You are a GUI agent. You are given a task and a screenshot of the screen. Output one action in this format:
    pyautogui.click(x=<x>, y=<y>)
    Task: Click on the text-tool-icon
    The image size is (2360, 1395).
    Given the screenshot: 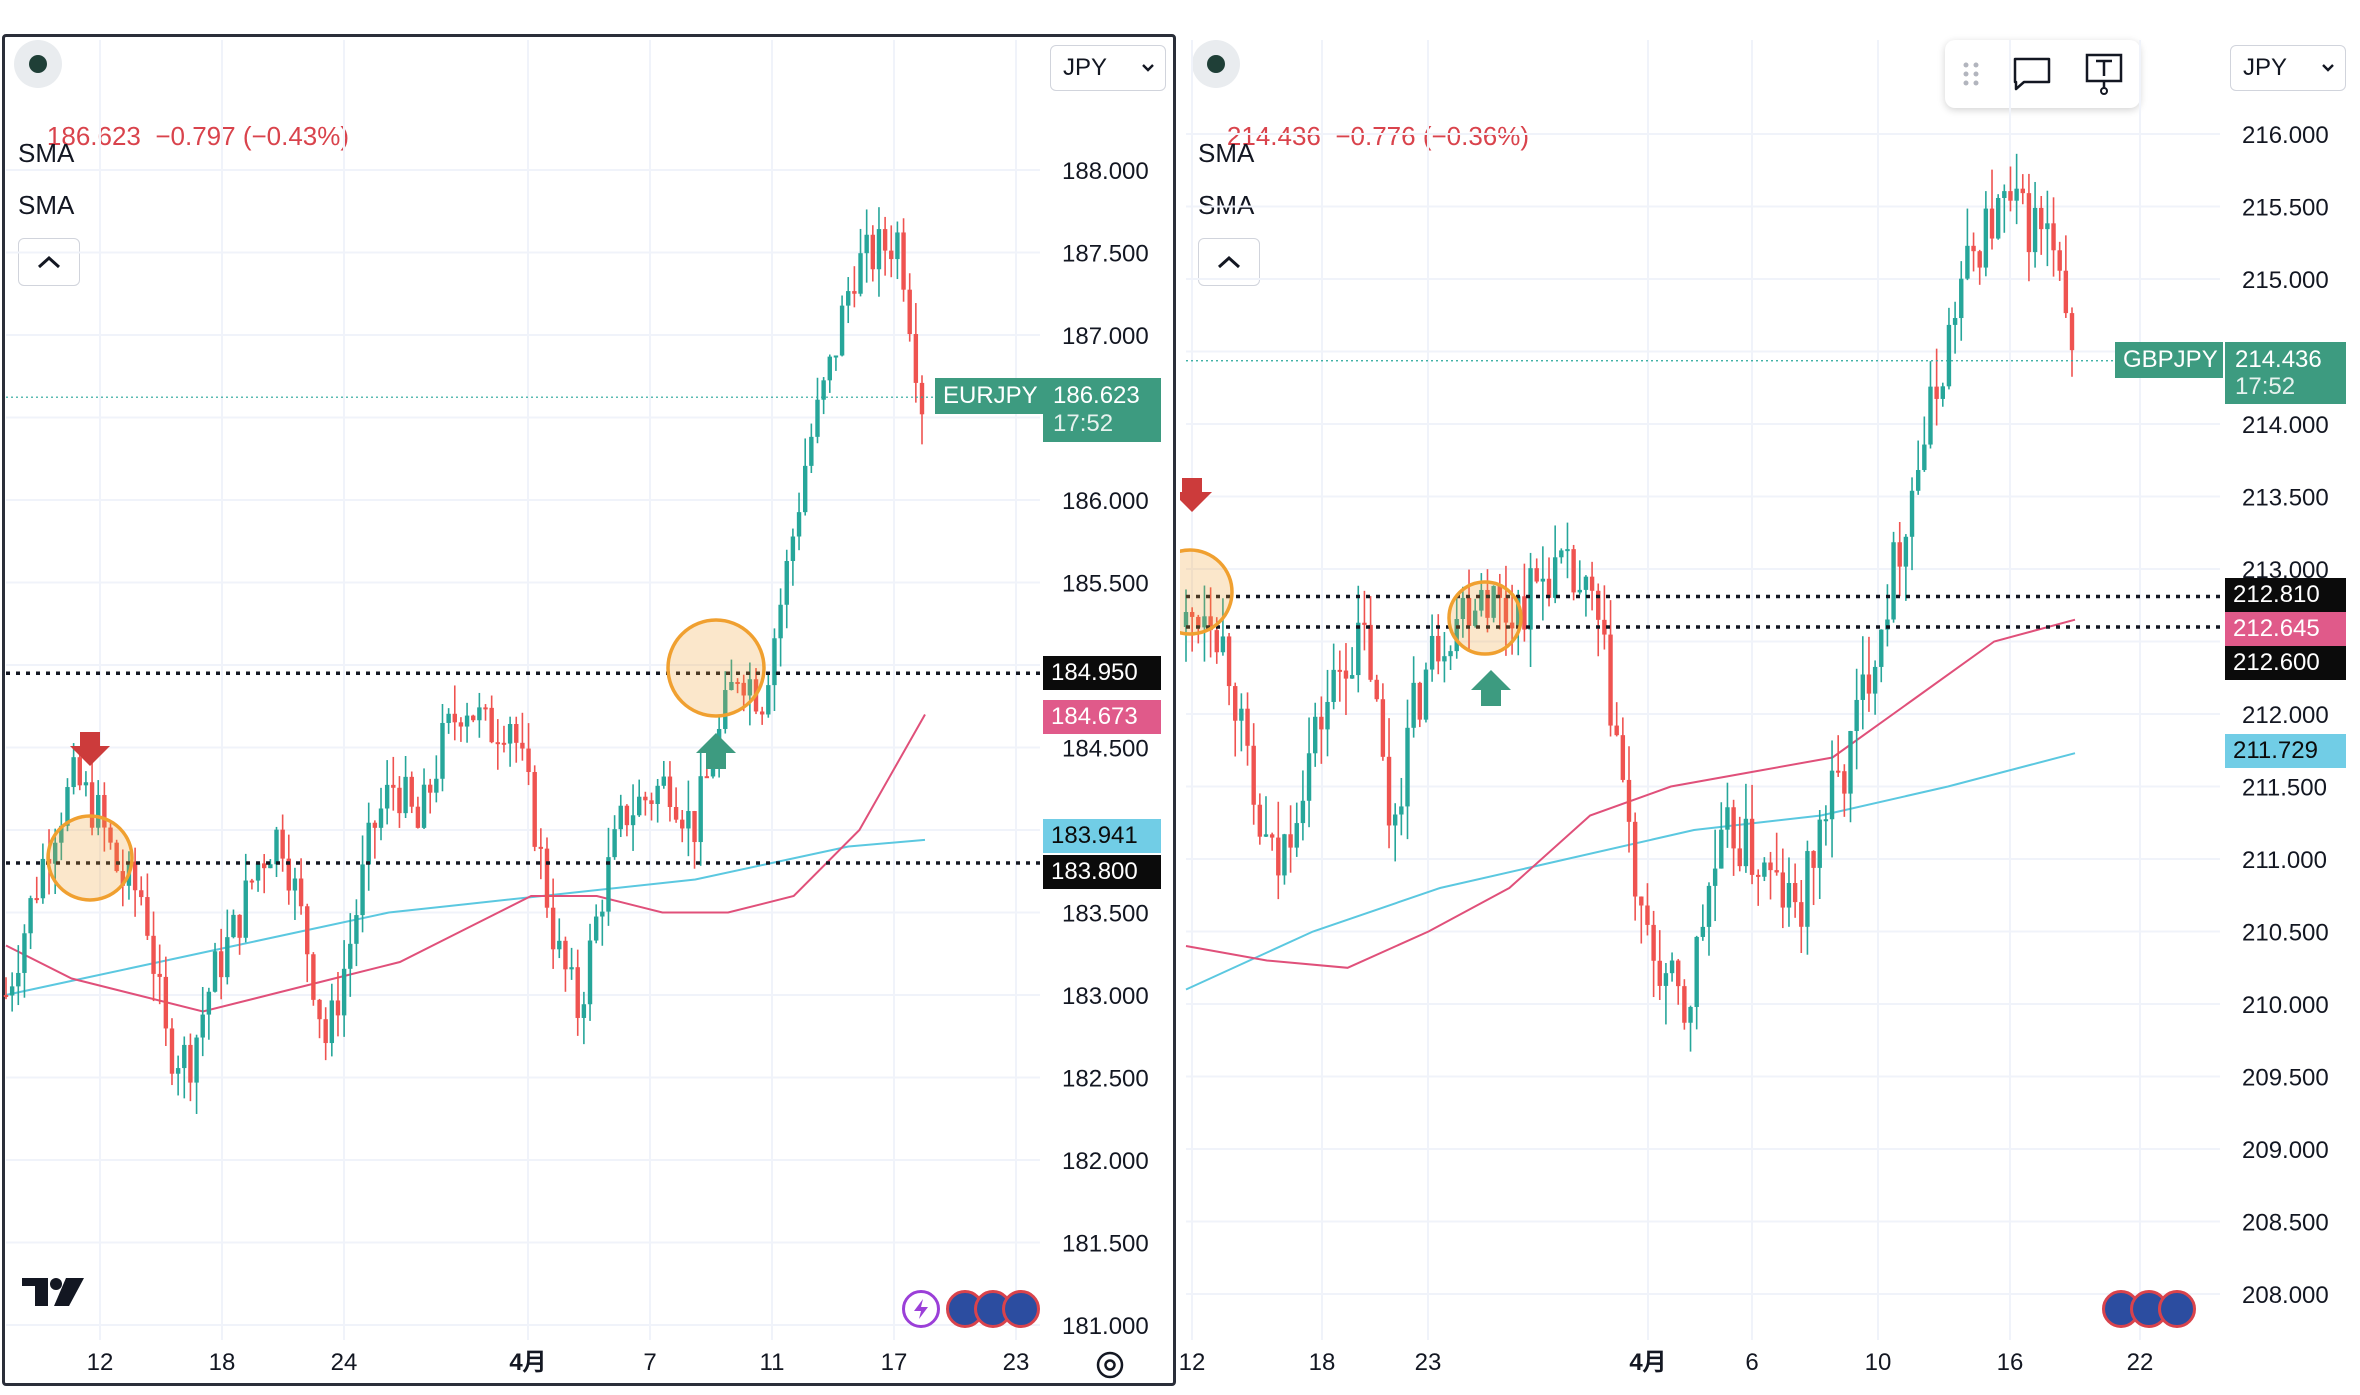 What is the action you would take?
    pyautogui.click(x=2104, y=74)
    